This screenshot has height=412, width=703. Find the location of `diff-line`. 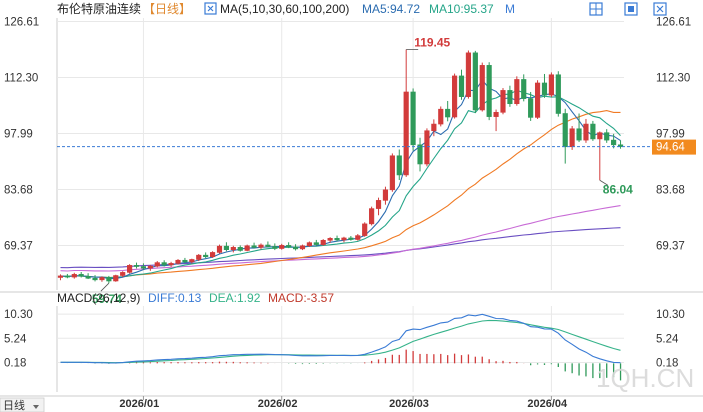

diff-line is located at coordinates (340, 338).